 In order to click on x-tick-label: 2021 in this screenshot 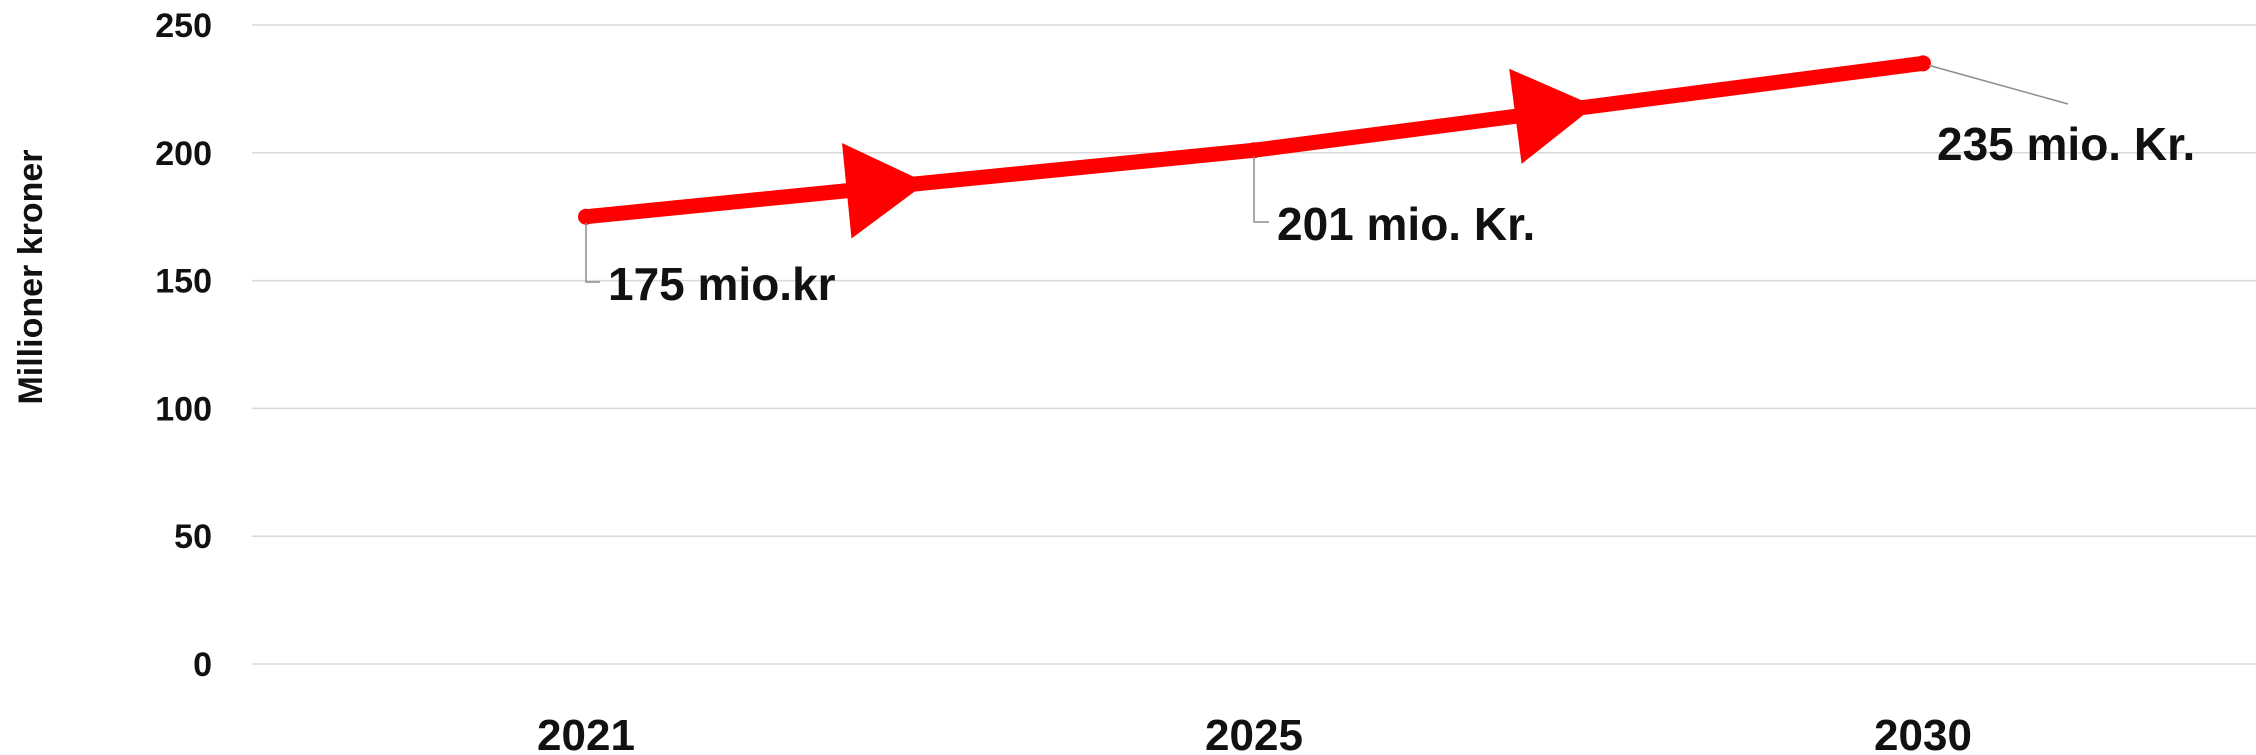, I will do `click(586, 733)`.